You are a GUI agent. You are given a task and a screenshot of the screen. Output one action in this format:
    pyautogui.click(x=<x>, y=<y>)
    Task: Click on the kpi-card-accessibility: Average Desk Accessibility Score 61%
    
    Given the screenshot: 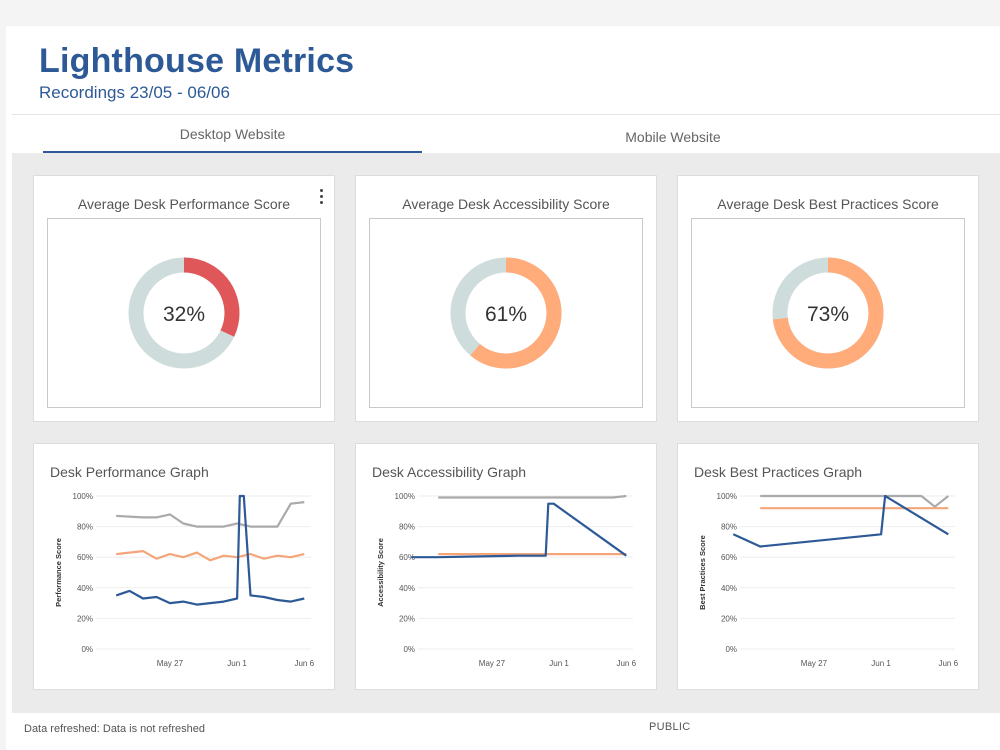 What is the action you would take?
    pyautogui.click(x=506, y=298)
    